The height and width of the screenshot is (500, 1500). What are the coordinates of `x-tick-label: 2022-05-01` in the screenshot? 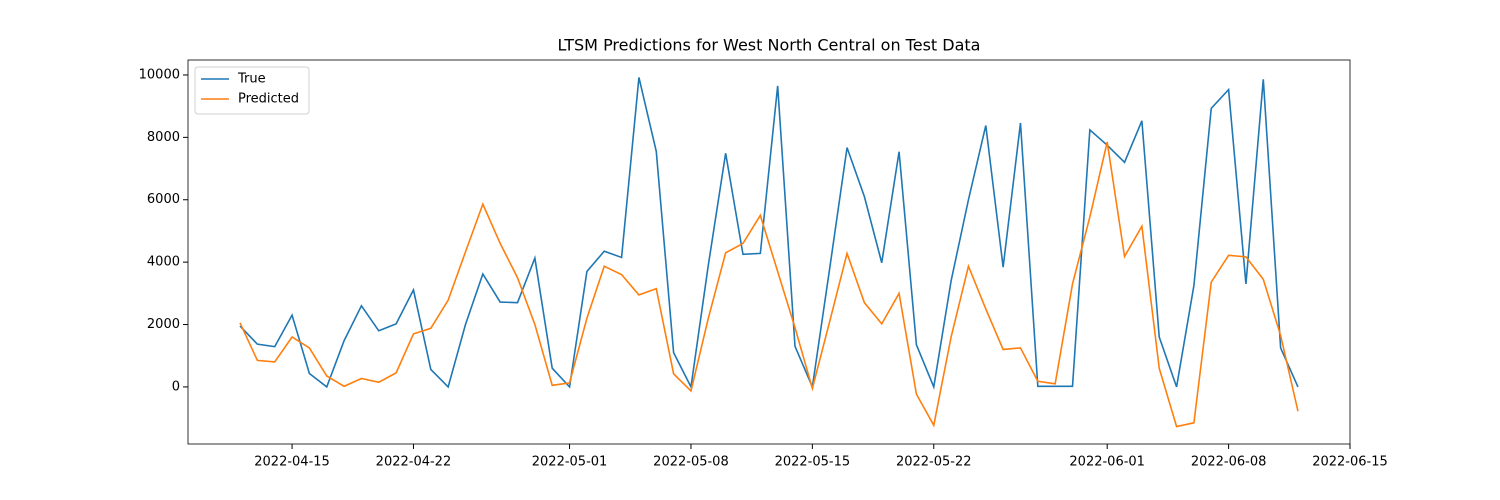 It's located at (570, 462).